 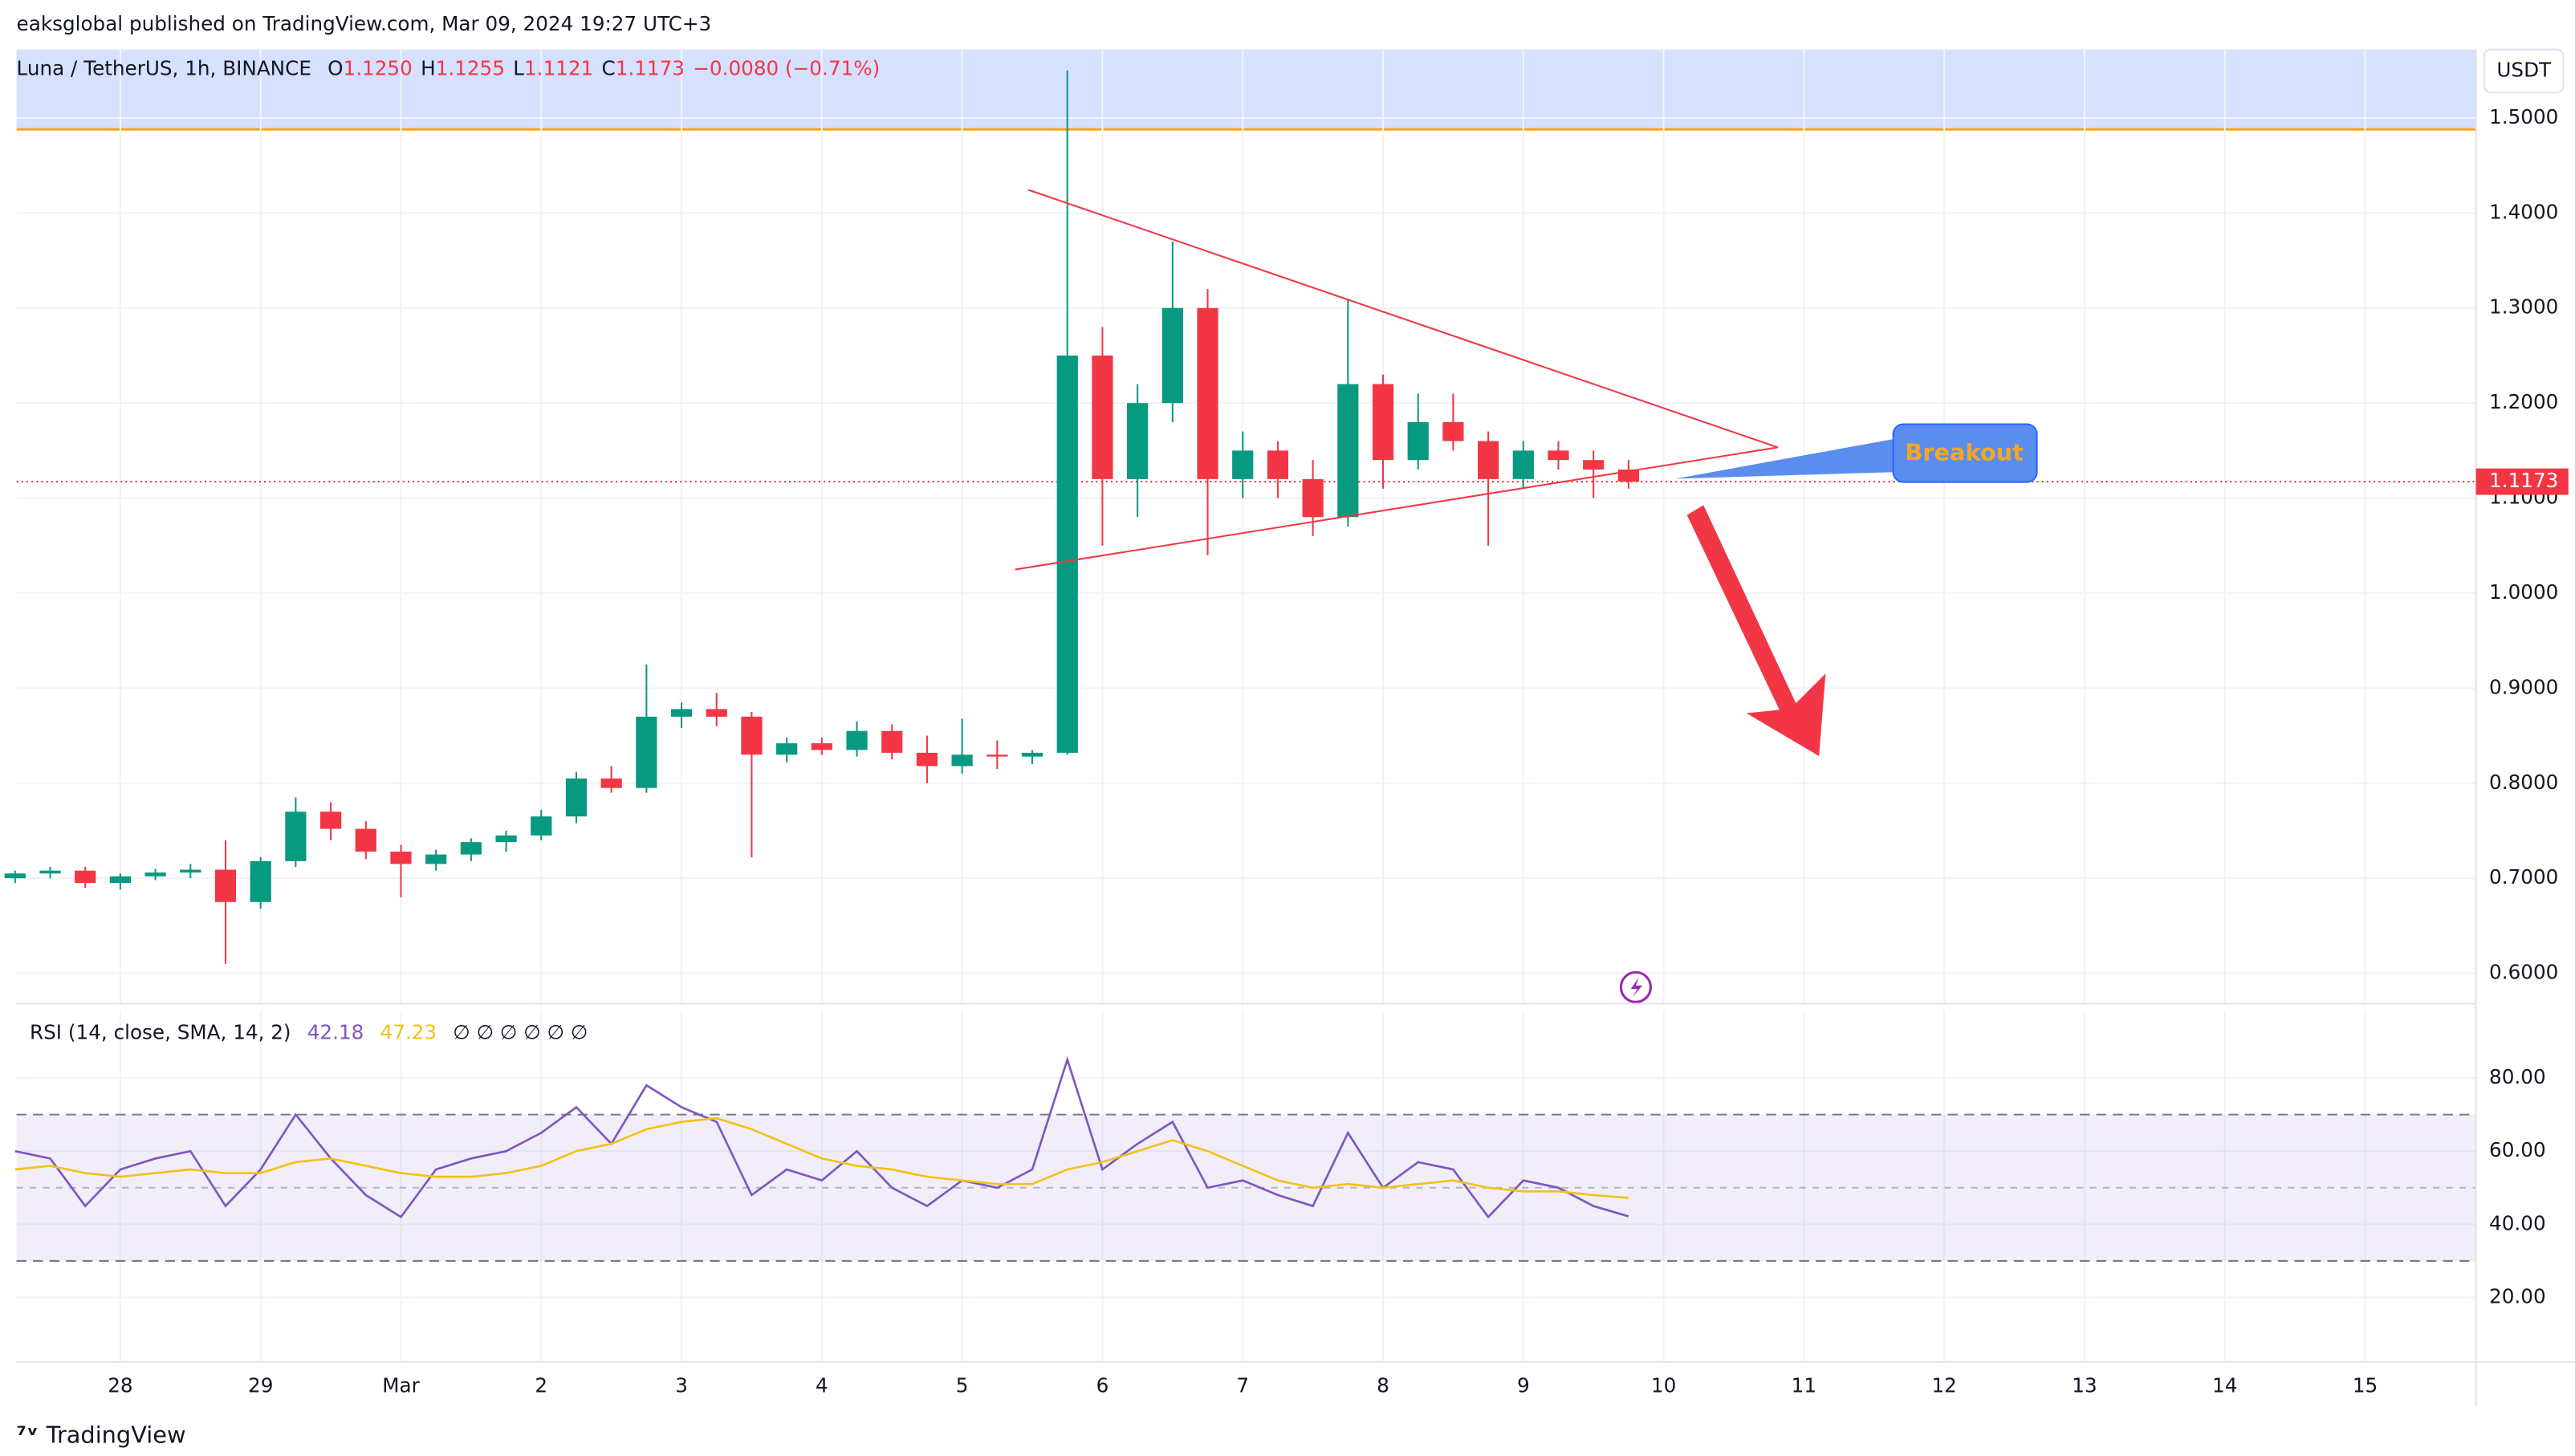 I want to click on rsi-tick-label: 20.00, so click(x=2517, y=1296).